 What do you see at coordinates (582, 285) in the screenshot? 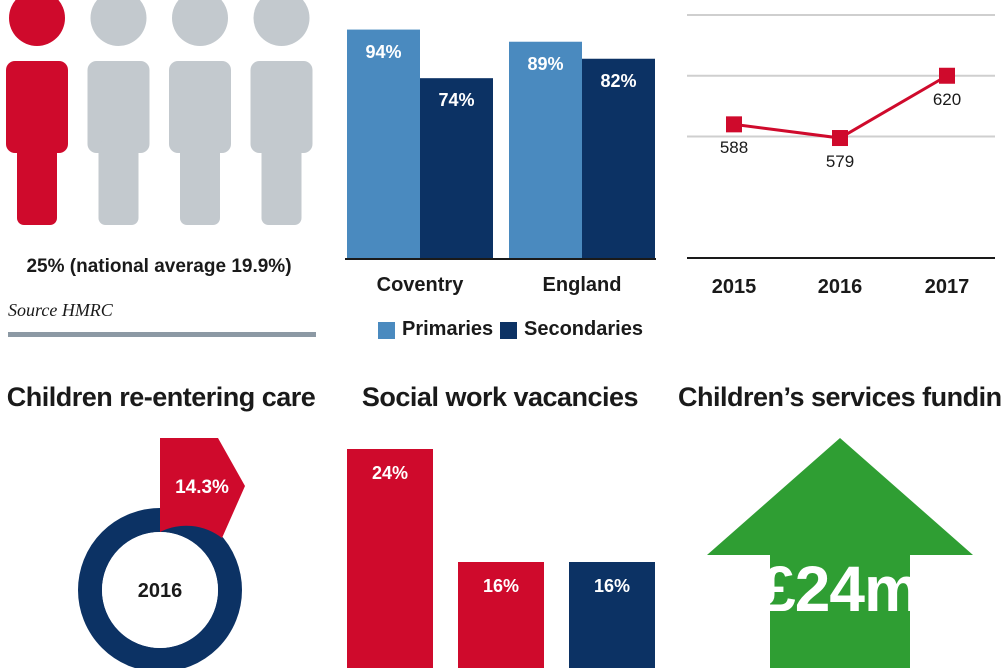
I see `x-tick-label: England` at bounding box center [582, 285].